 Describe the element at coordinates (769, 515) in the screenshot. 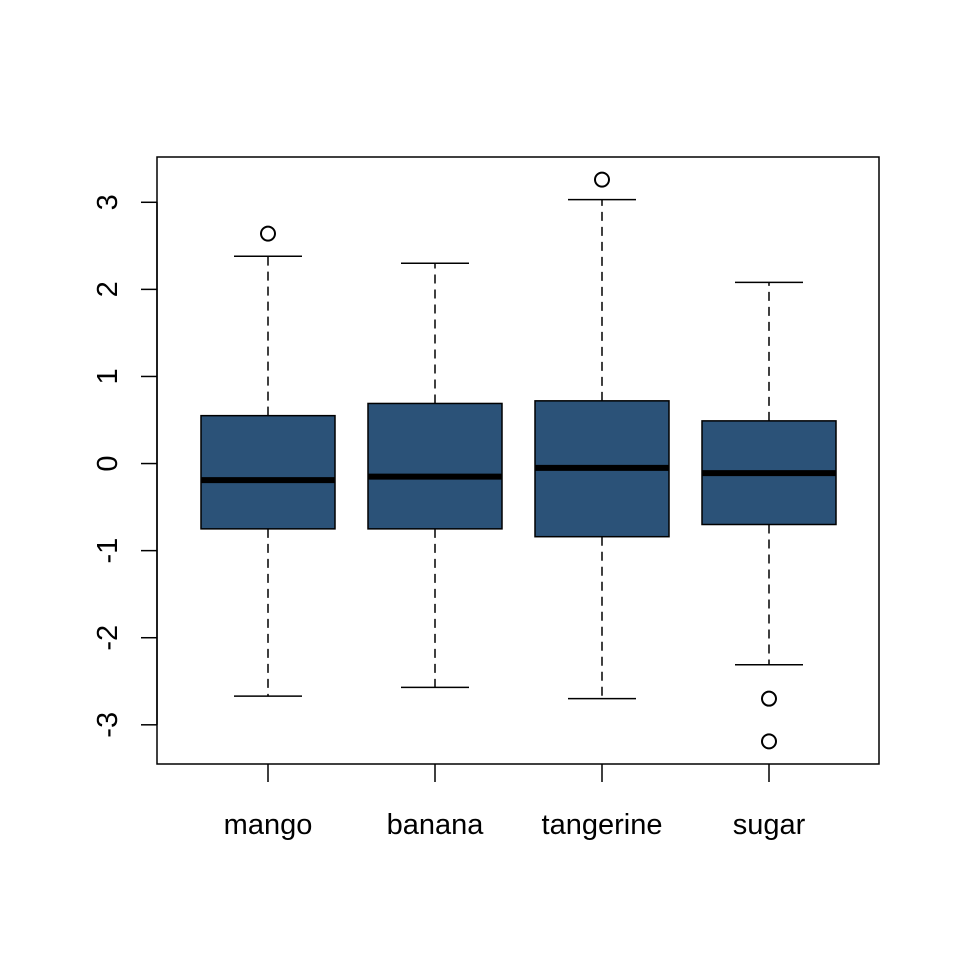

I see `box-sugar` at that location.